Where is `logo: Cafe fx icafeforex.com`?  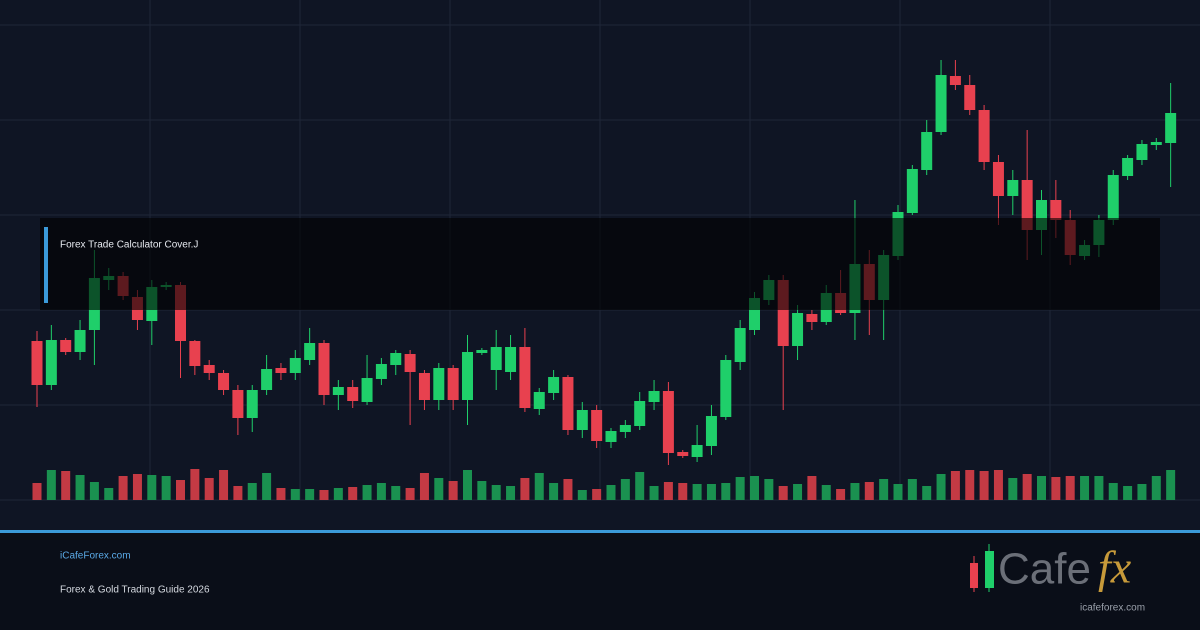
logo: Cafe fx icafeforex.com is located at coordinates (1057, 578).